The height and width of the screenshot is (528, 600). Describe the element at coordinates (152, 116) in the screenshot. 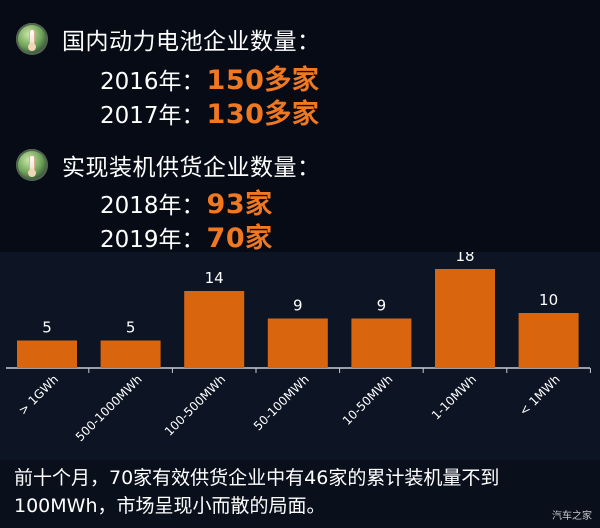

I see `stat-year: 2017年：` at that location.